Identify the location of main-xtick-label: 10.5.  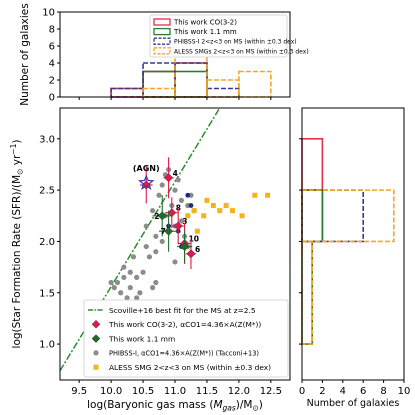
(143, 391).